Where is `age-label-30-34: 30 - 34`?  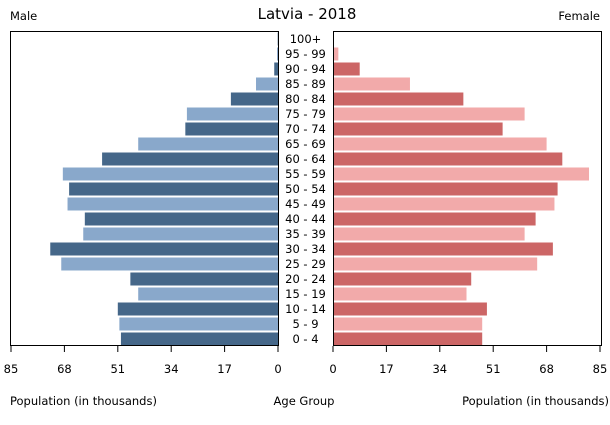 age-label-30-34: 30 - 34 is located at coordinates (305, 249).